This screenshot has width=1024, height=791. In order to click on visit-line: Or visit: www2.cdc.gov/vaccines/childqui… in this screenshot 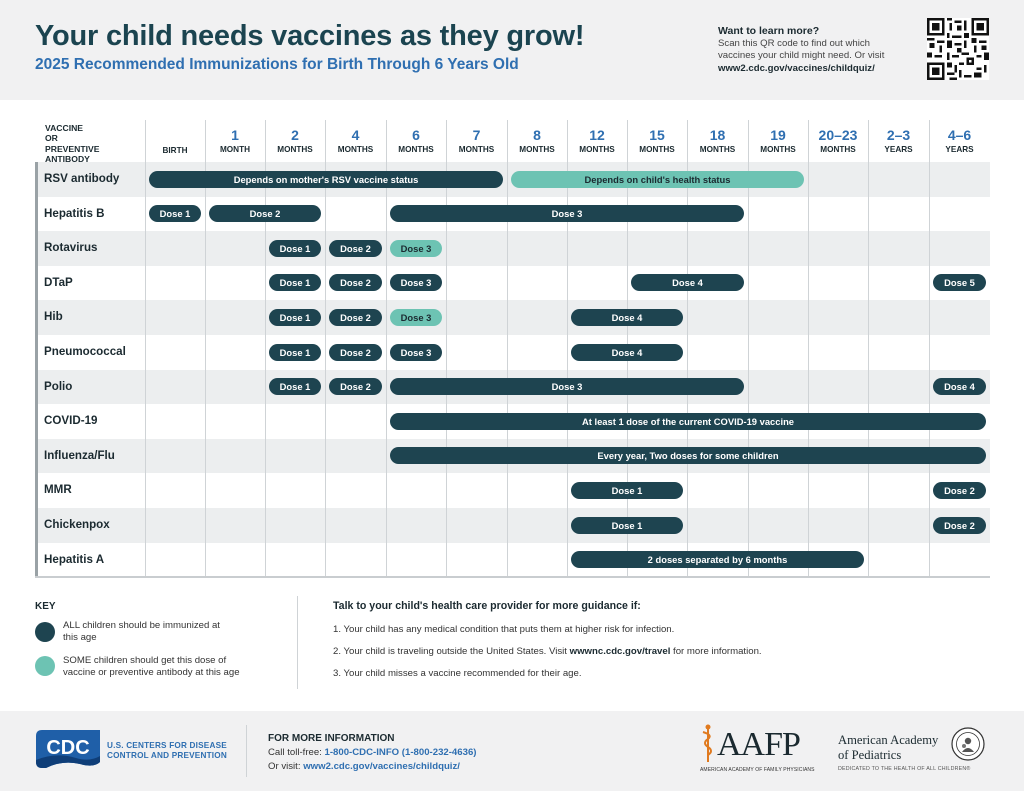, I will do `click(364, 766)`.